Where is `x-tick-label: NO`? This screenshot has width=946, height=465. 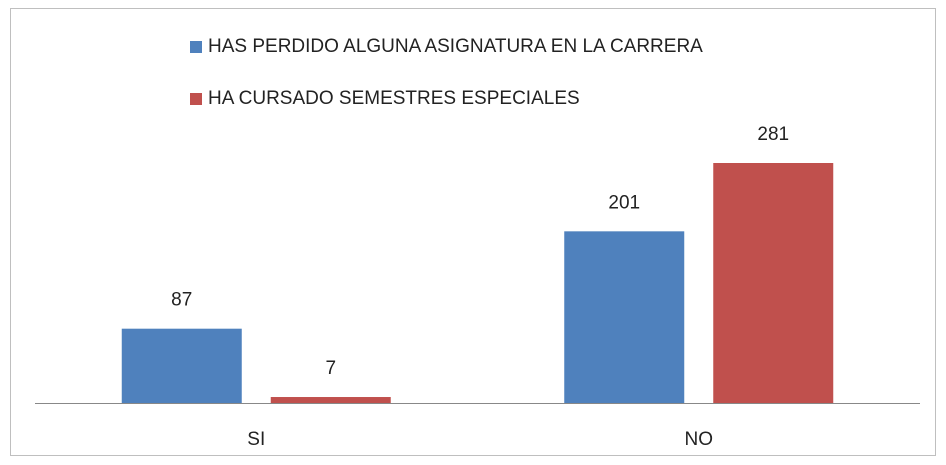 x-tick-label: NO is located at coordinates (699, 439).